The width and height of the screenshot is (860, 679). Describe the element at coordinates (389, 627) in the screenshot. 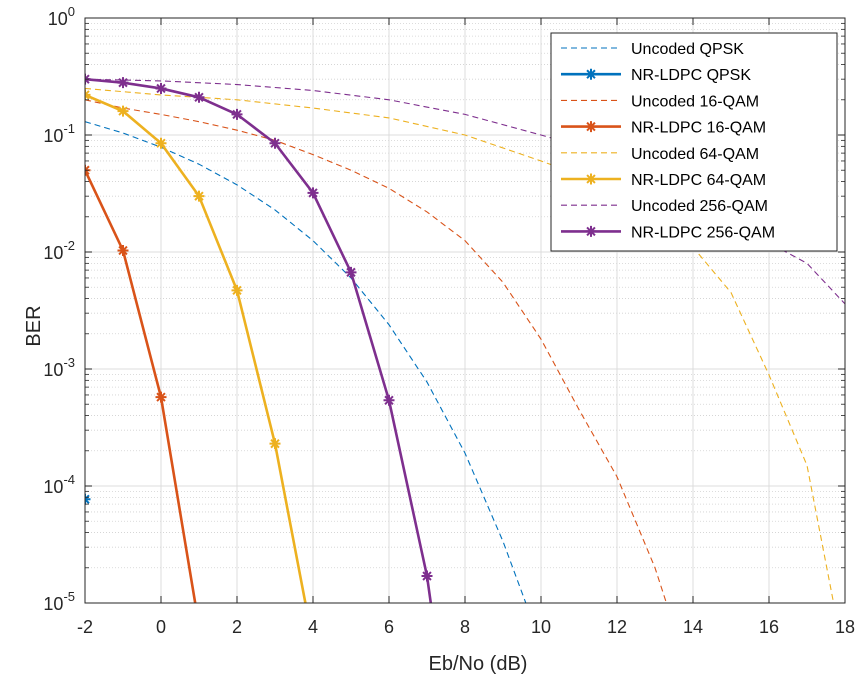

I see `x-tick-label: 6` at that location.